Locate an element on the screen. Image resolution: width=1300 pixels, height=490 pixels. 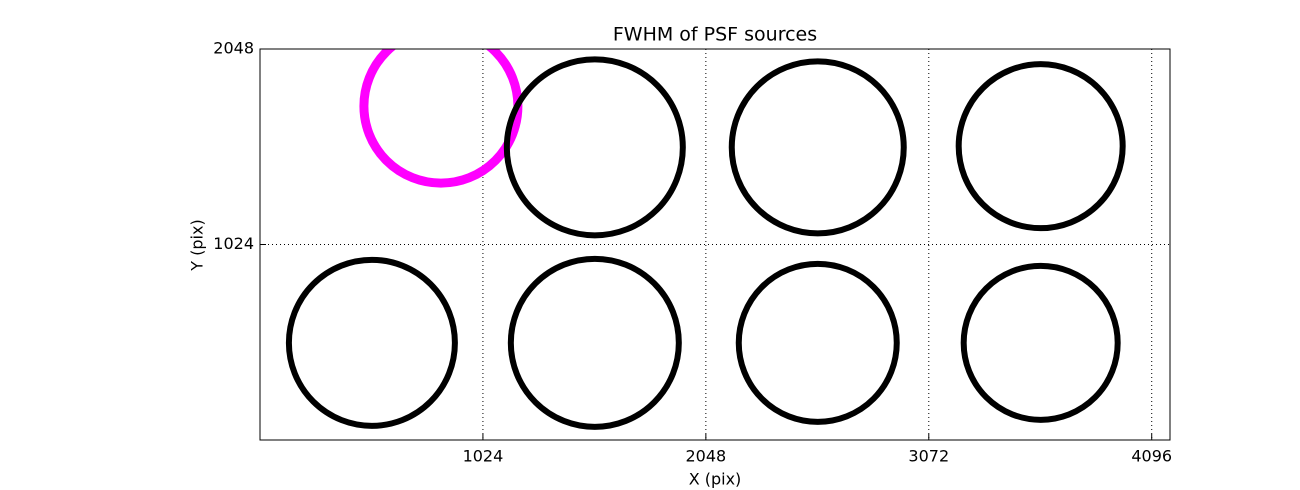
y-tick-label: 2048 is located at coordinates (233, 48).